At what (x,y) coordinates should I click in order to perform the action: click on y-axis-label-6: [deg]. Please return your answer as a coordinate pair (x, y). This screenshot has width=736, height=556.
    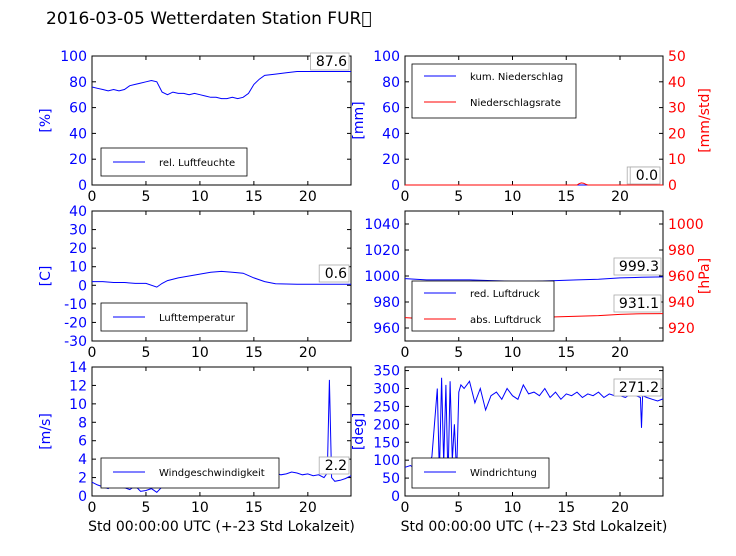
    Looking at the image, I should click on (359, 431).